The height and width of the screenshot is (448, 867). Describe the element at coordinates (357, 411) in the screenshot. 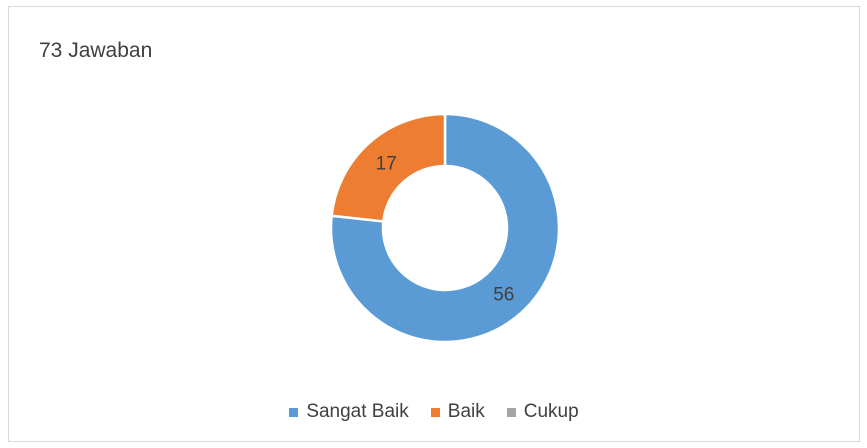

I see `legend-label: Sangat Baik` at that location.